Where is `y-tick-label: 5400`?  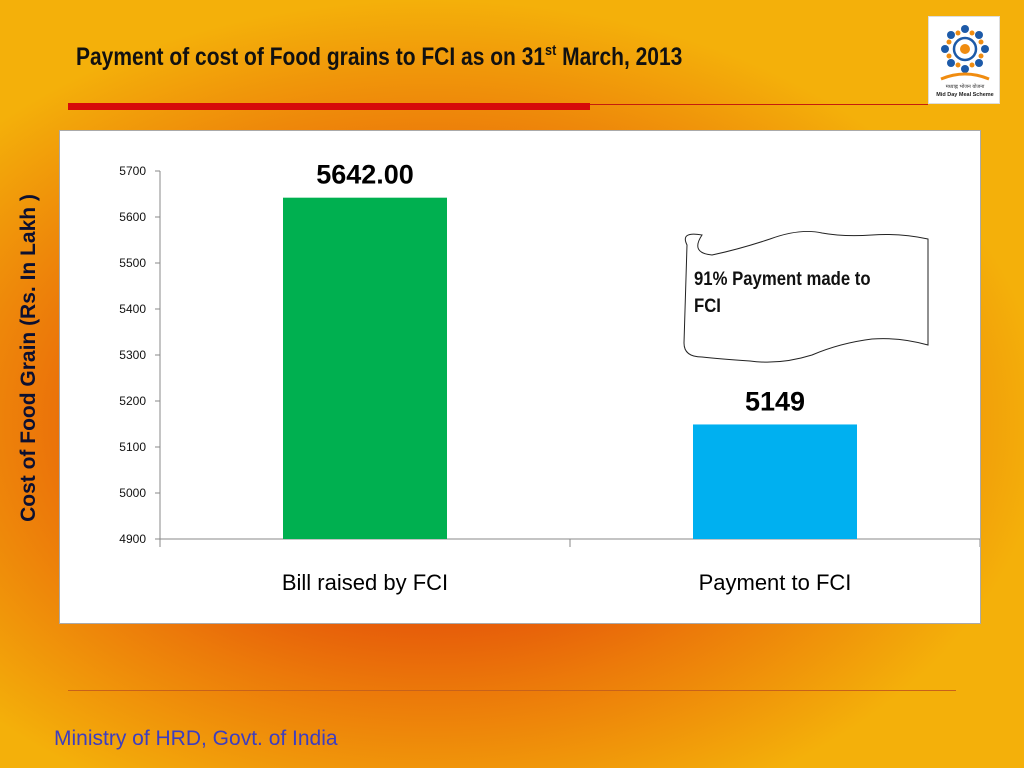
y-tick-label: 5400 is located at coordinates (132, 309).